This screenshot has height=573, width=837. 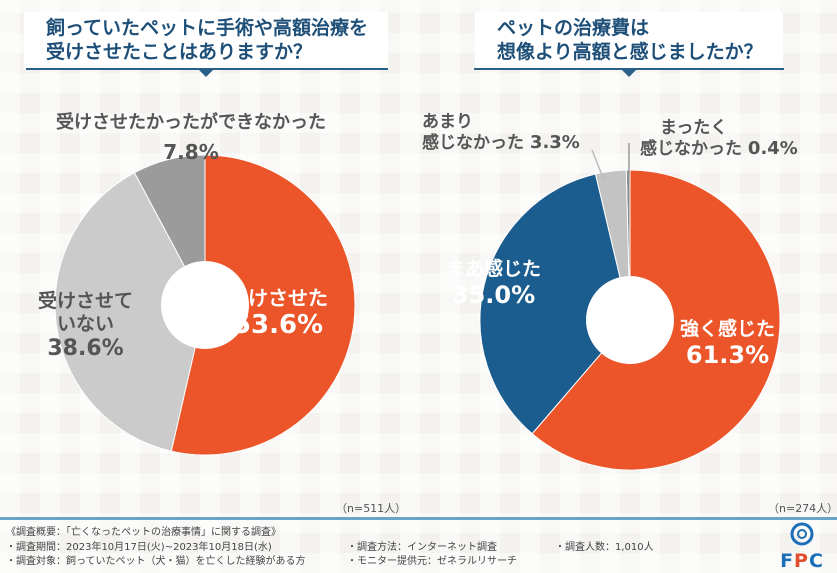 What do you see at coordinates (727, 354) in the screenshot?
I see `slice-value: 61.3%` at bounding box center [727, 354].